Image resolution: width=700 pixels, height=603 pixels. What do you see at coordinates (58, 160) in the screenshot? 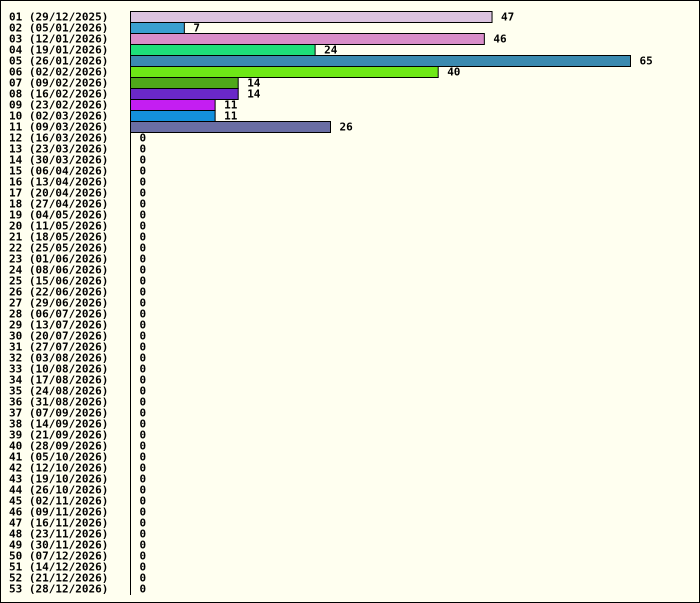
I see `category-label: 14 (30/03/2026)` at bounding box center [58, 160].